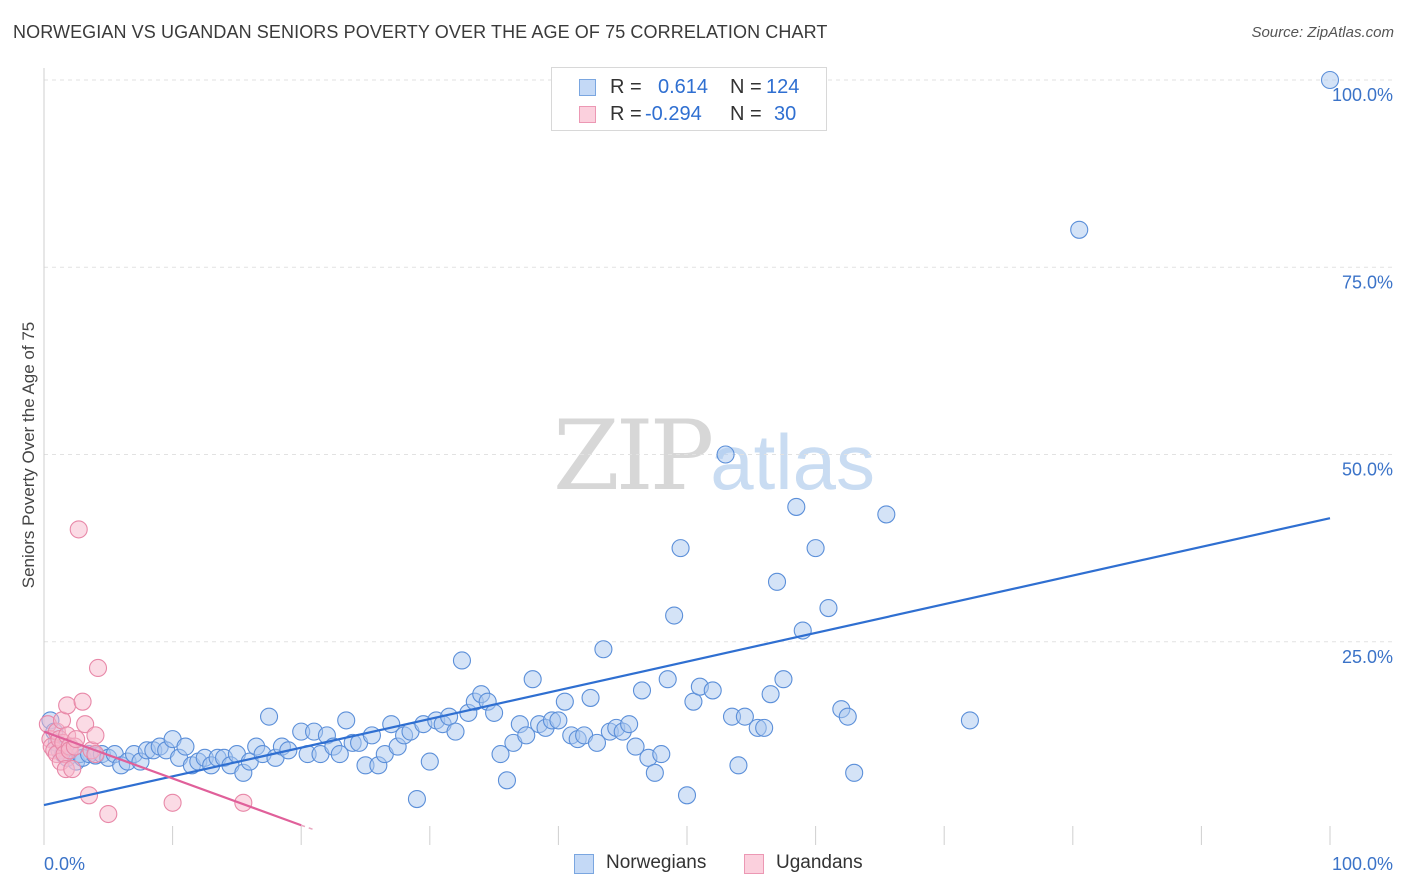 This screenshot has height=892, width=1406. What do you see at coordinates (1367, 282) in the screenshot?
I see `y-tick-label: 75.0%` at bounding box center [1367, 282].